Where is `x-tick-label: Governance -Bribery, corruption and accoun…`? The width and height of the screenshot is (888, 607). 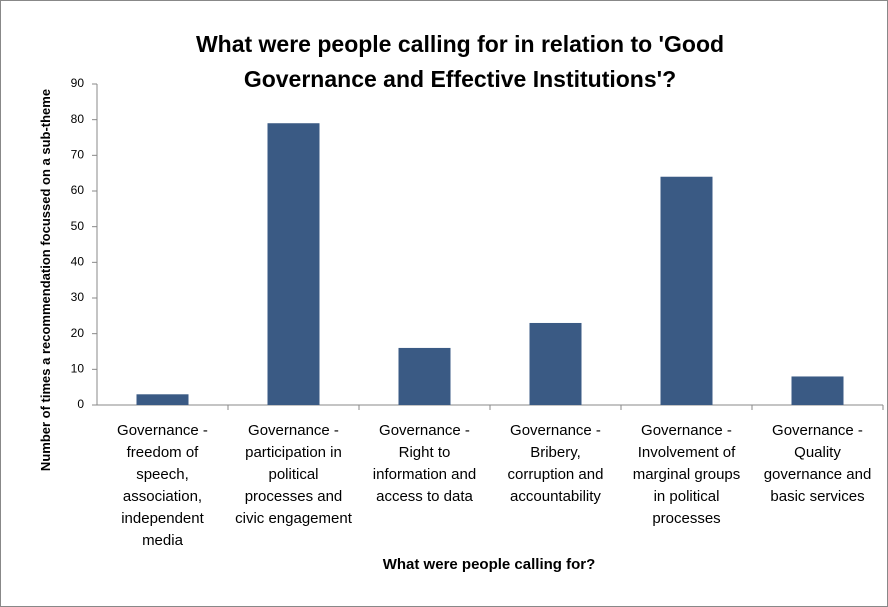 x-tick-label: Governance -Bribery, corruption and accoun… is located at coordinates (556, 463).